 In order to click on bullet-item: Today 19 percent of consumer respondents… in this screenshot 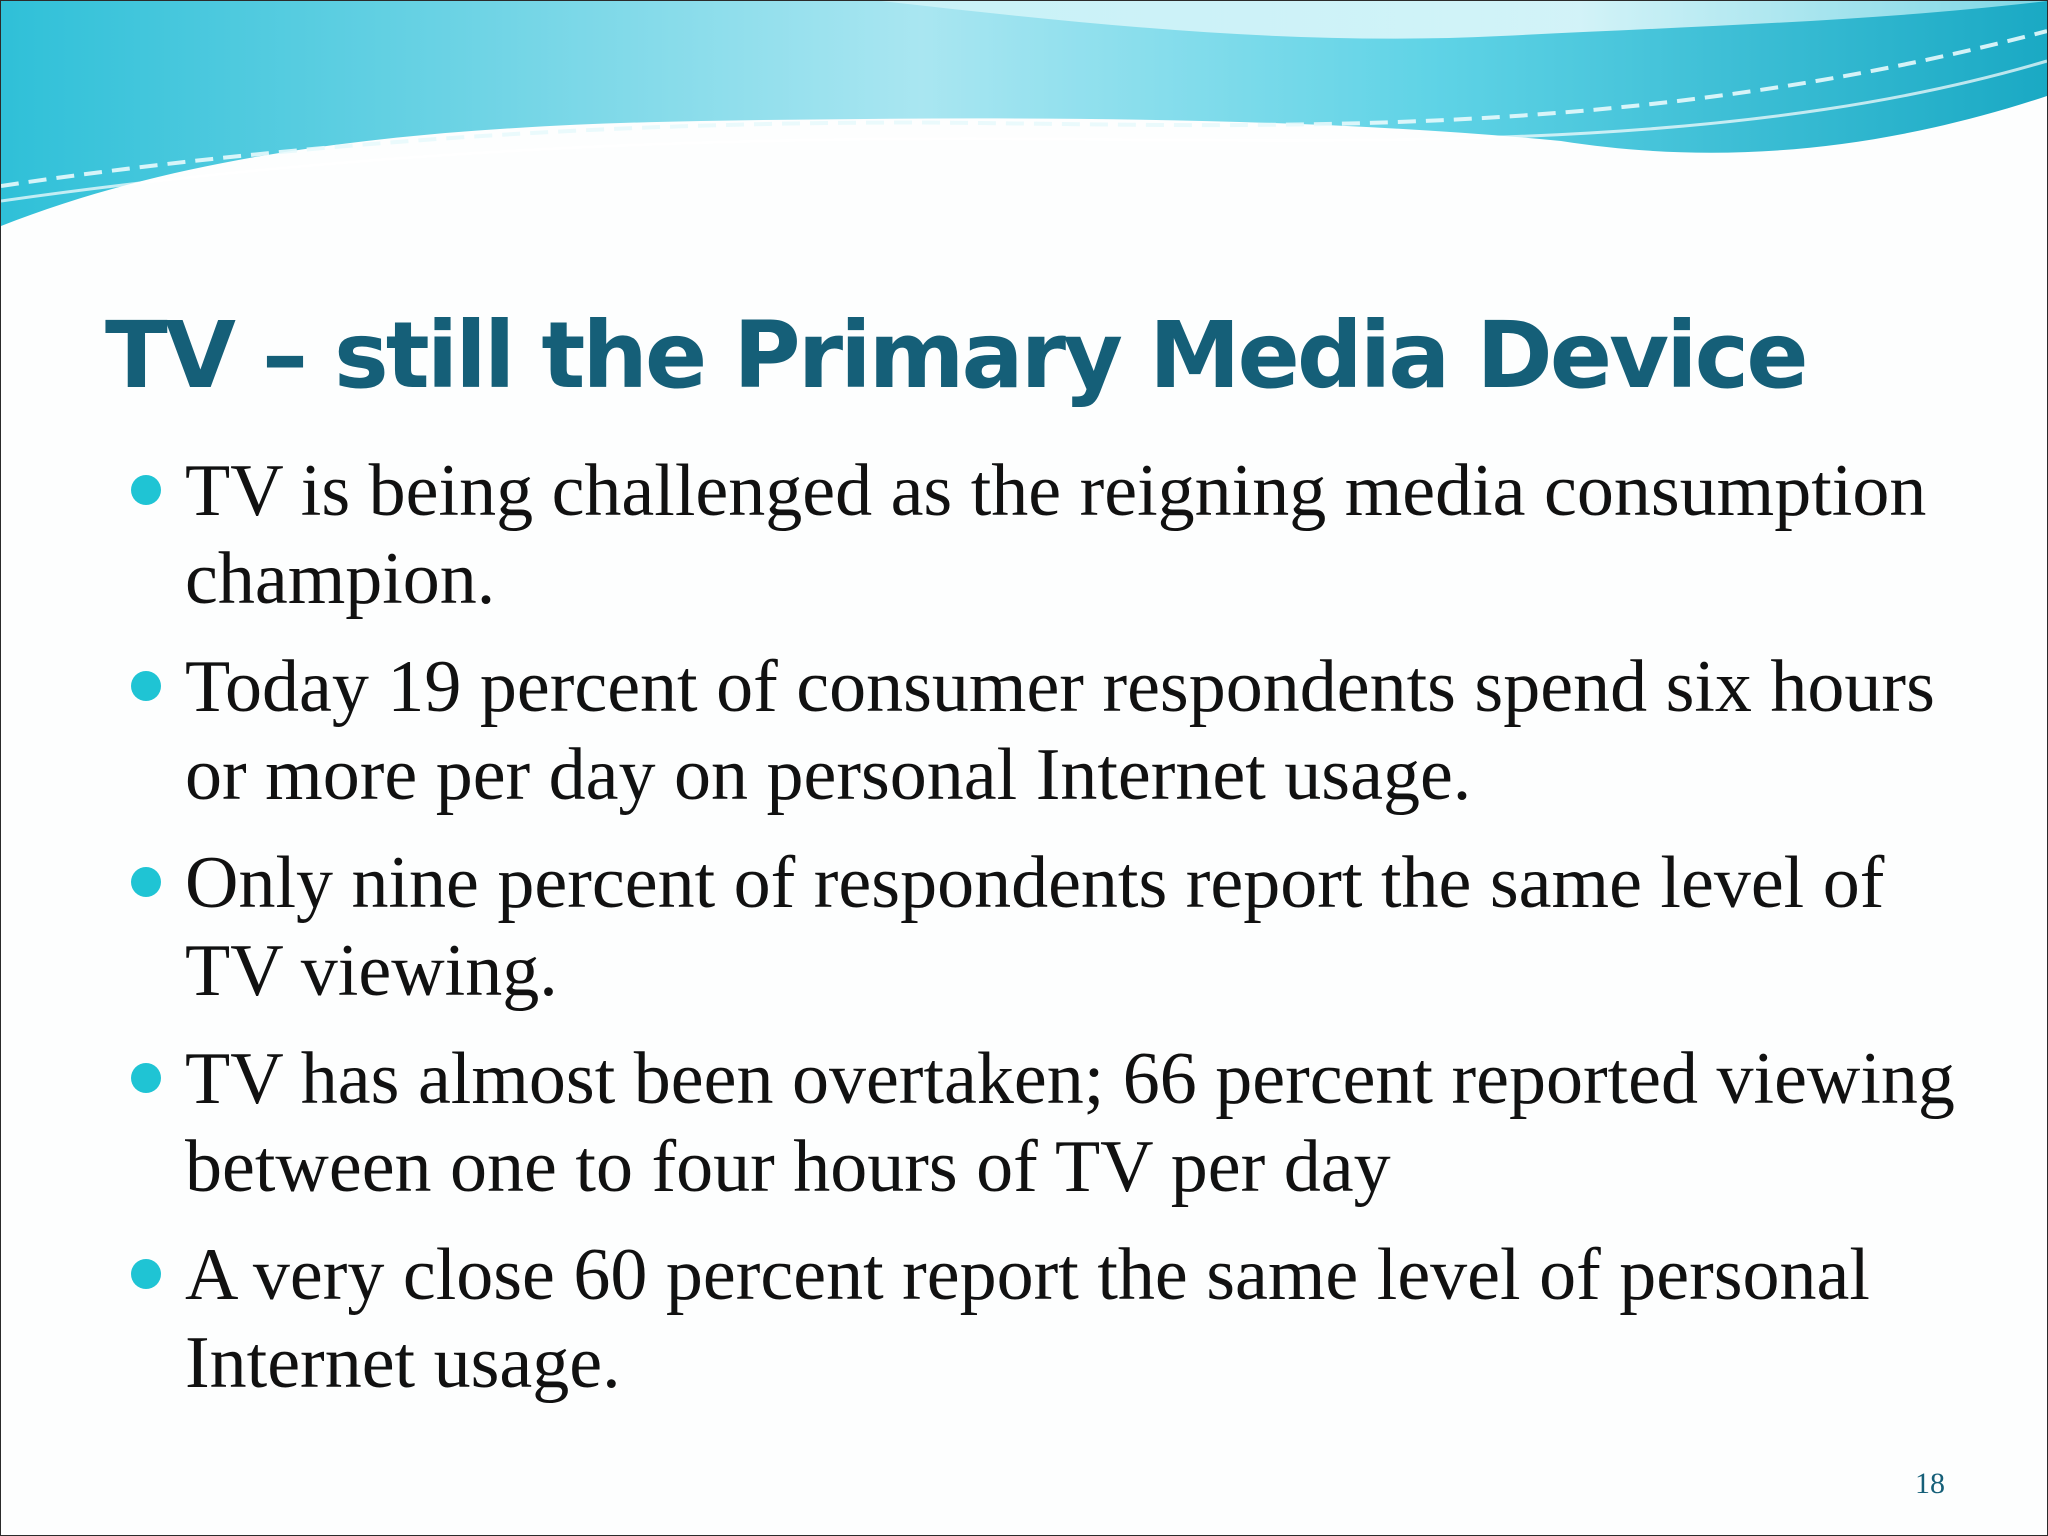, I will do `click(1057, 731)`.